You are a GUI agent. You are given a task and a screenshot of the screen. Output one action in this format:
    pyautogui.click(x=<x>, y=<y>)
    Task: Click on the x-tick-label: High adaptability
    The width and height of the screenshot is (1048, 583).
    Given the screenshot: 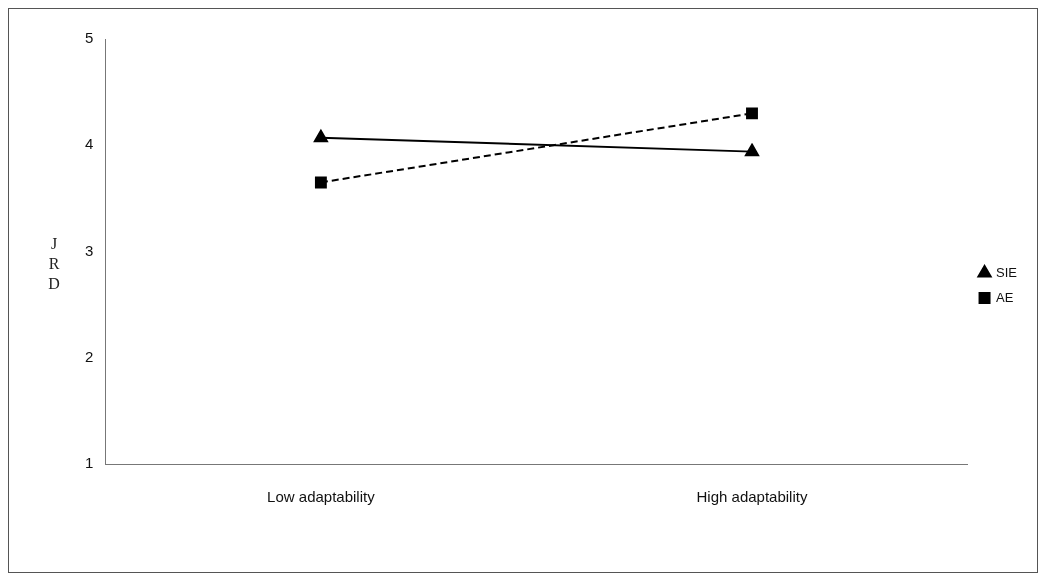 What is the action you would take?
    pyautogui.click(x=752, y=497)
    